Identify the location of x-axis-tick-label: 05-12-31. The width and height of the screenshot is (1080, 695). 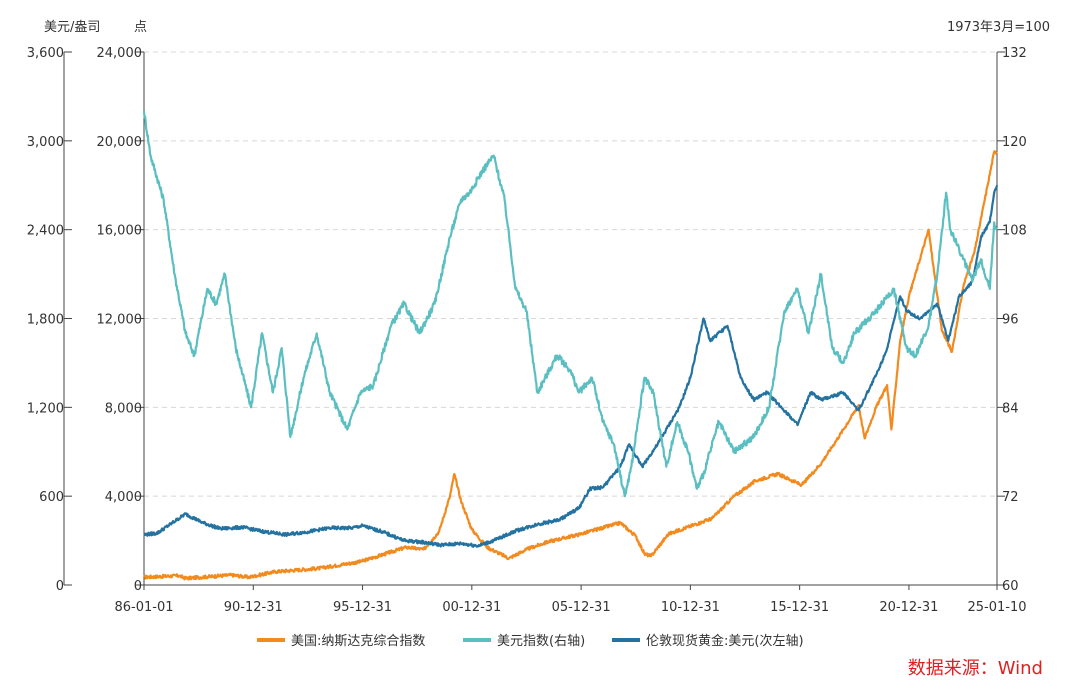
(581, 607).